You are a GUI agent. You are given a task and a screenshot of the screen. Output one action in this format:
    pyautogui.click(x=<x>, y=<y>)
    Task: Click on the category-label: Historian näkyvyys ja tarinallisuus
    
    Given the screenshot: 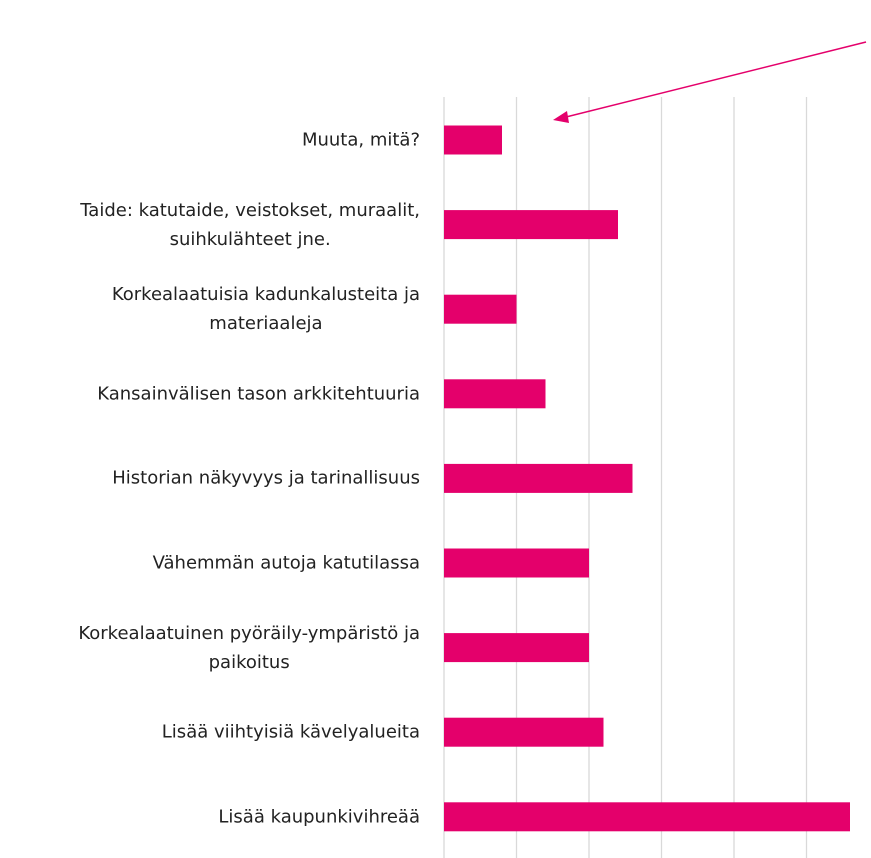 What is the action you would take?
    pyautogui.click(x=266, y=478)
    